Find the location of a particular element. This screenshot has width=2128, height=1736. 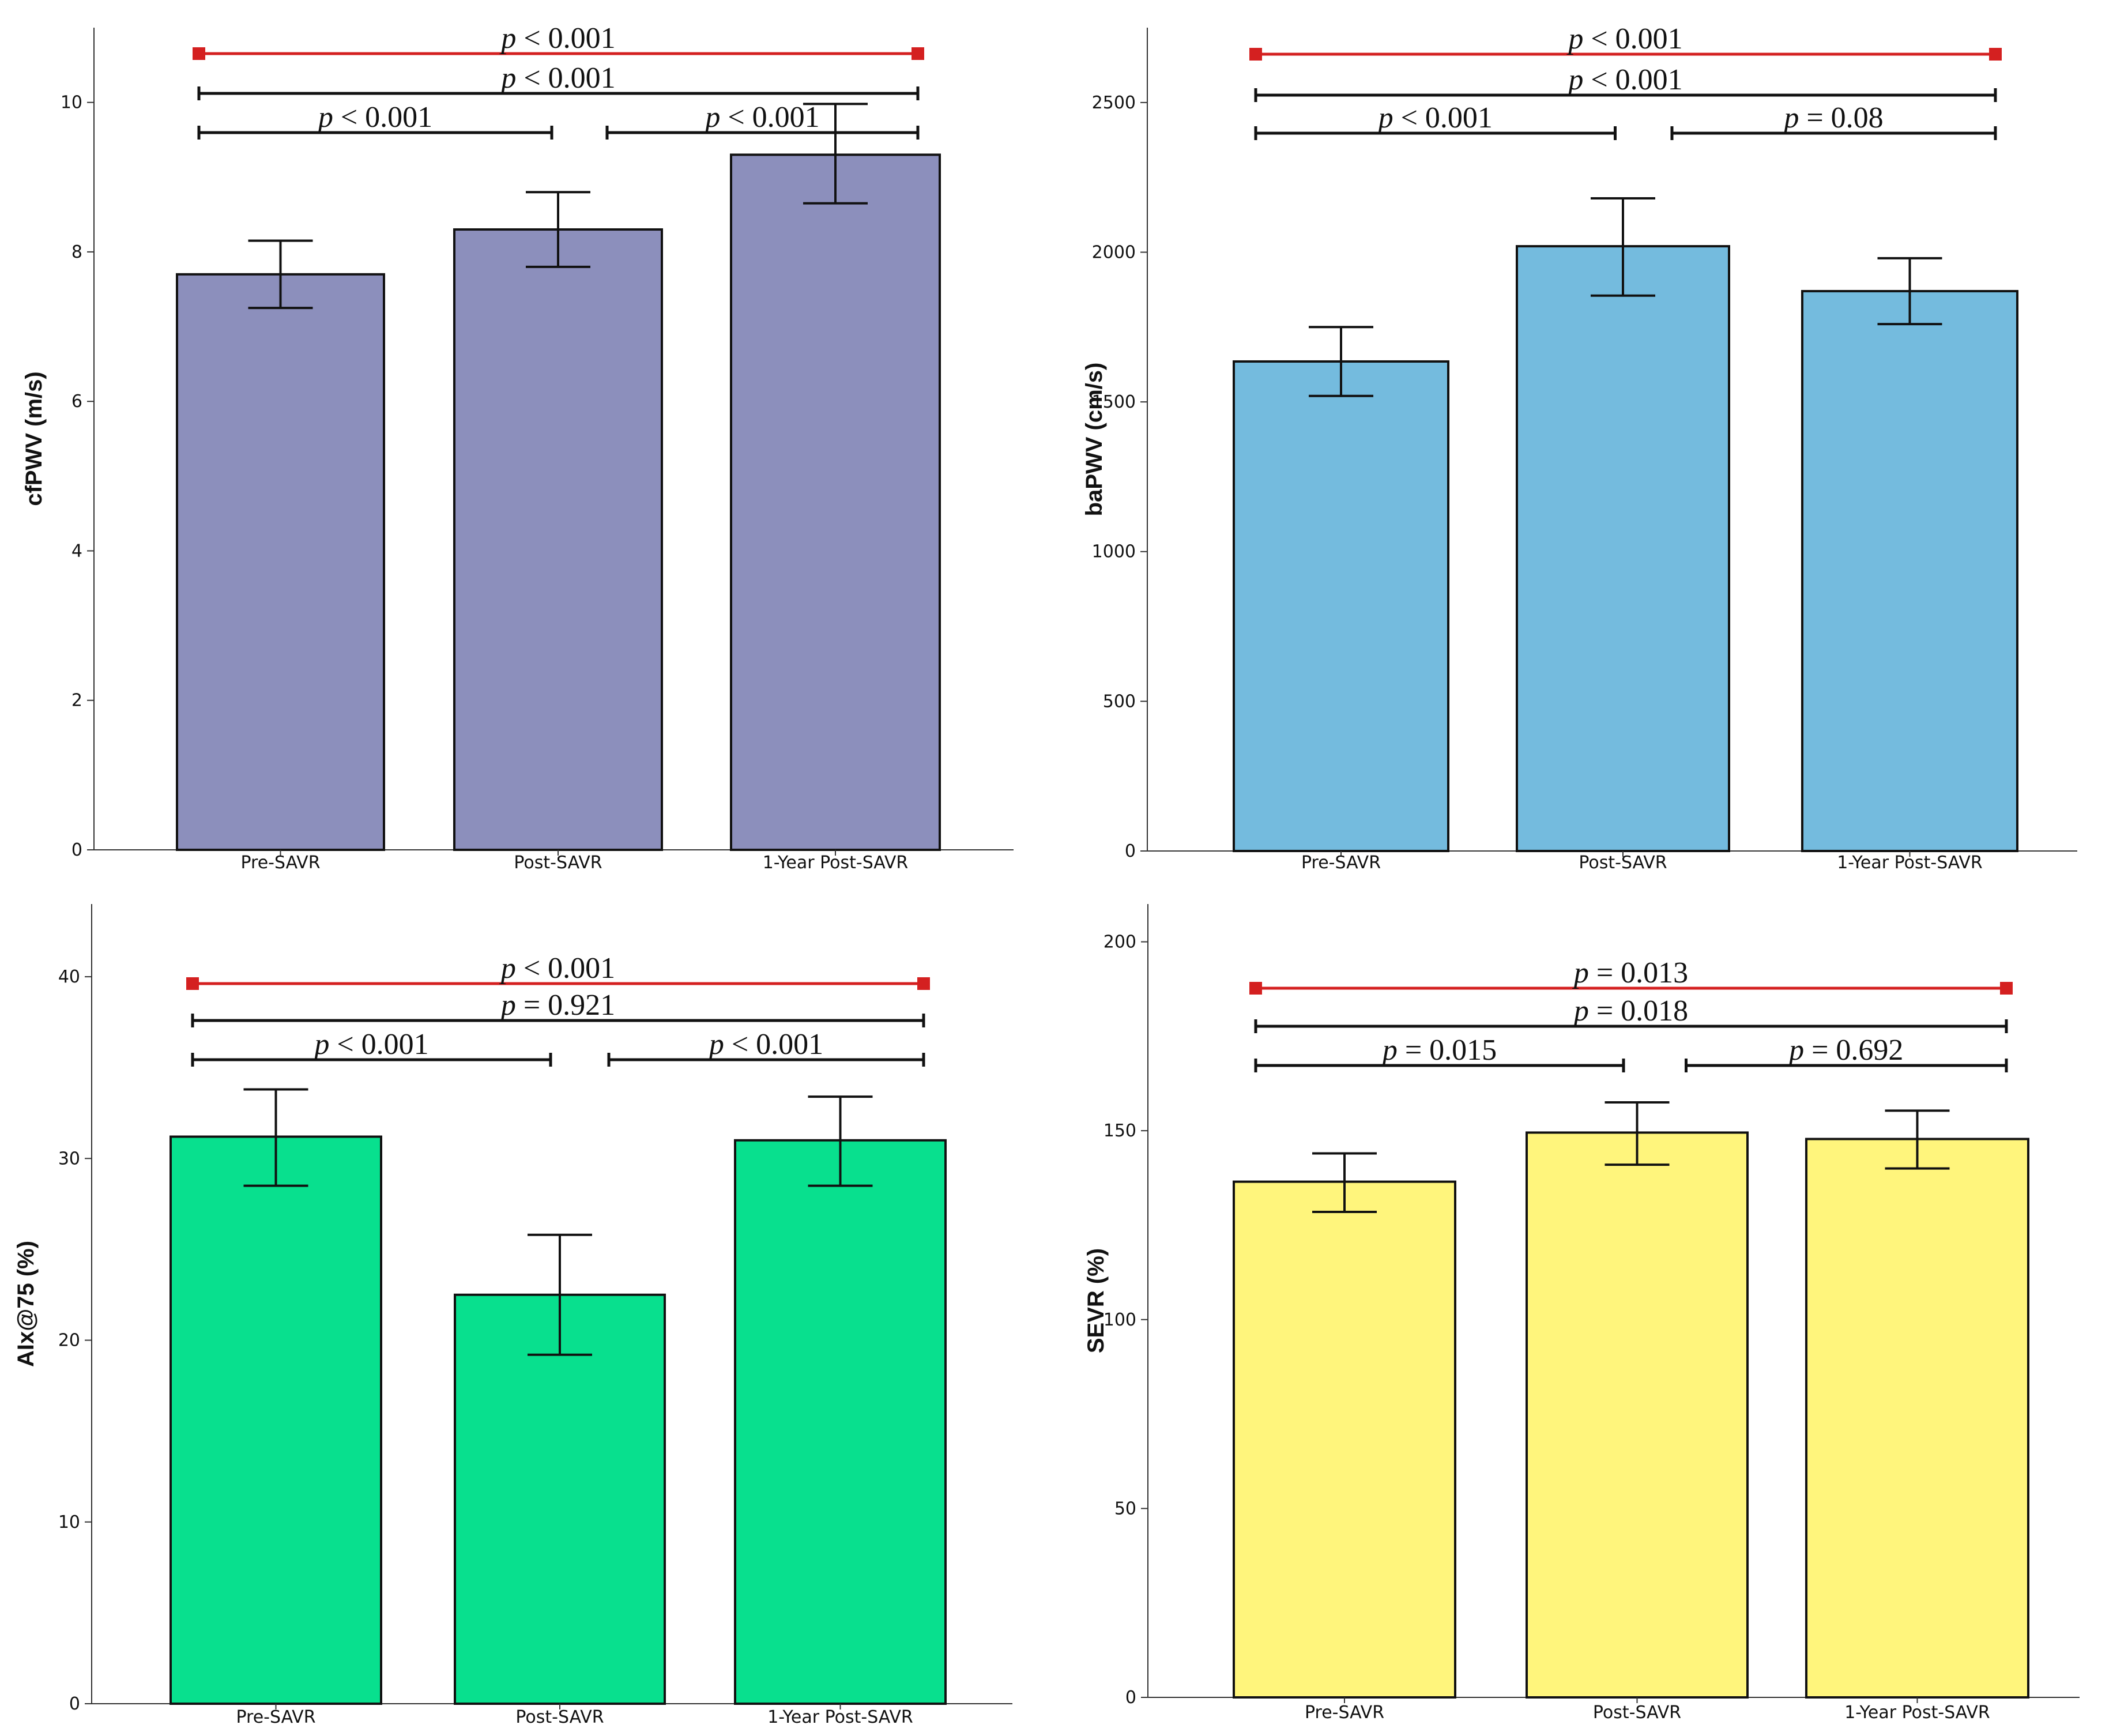

y-tick-label: 6 is located at coordinates (76, 401).